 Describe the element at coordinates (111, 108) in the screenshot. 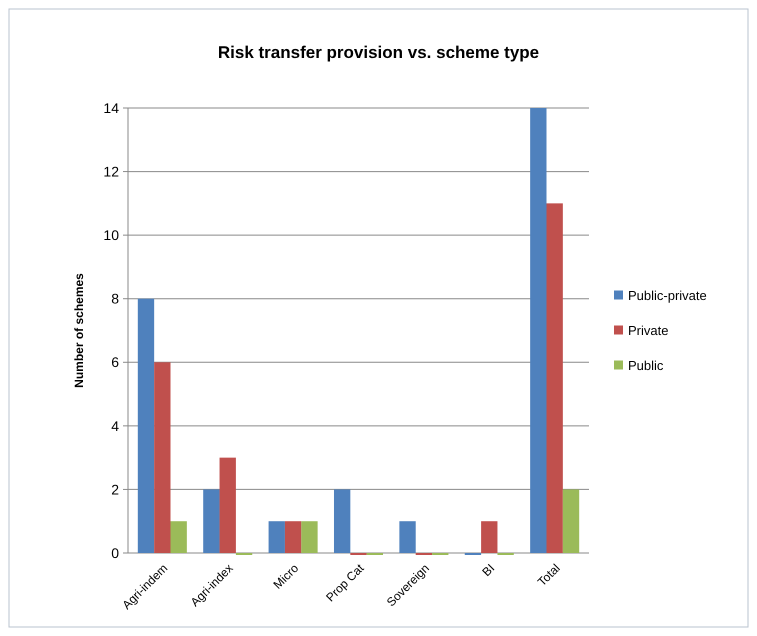

I see `y-tick-label: 14` at that location.